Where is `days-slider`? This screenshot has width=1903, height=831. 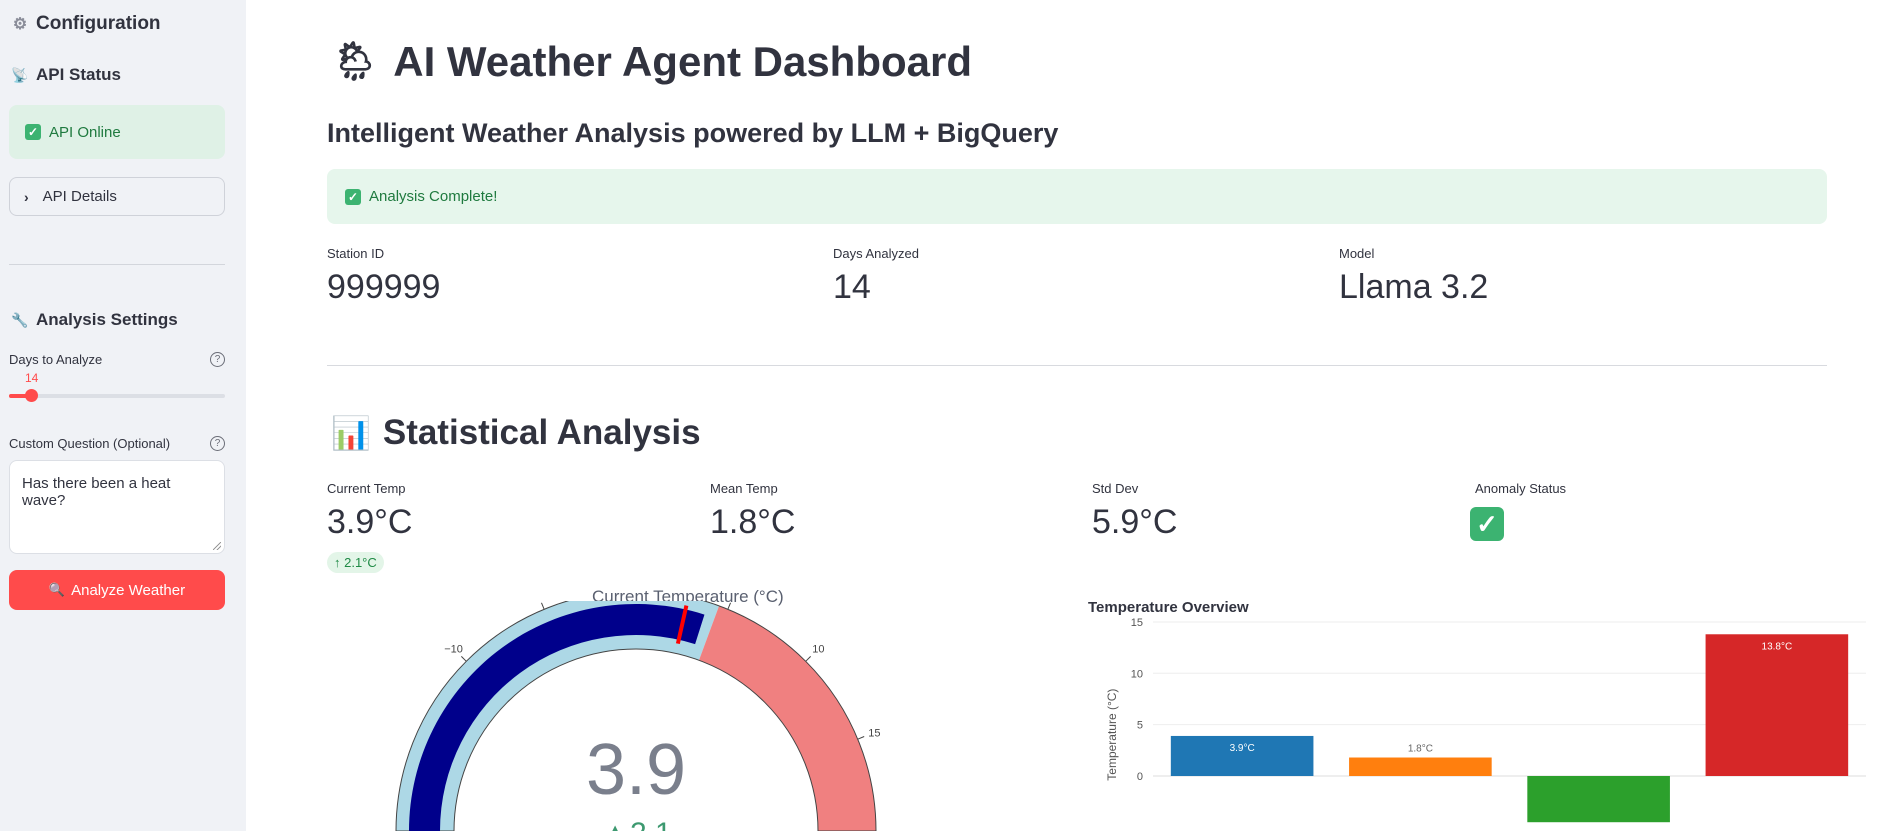
days-slider is located at coordinates (117, 395).